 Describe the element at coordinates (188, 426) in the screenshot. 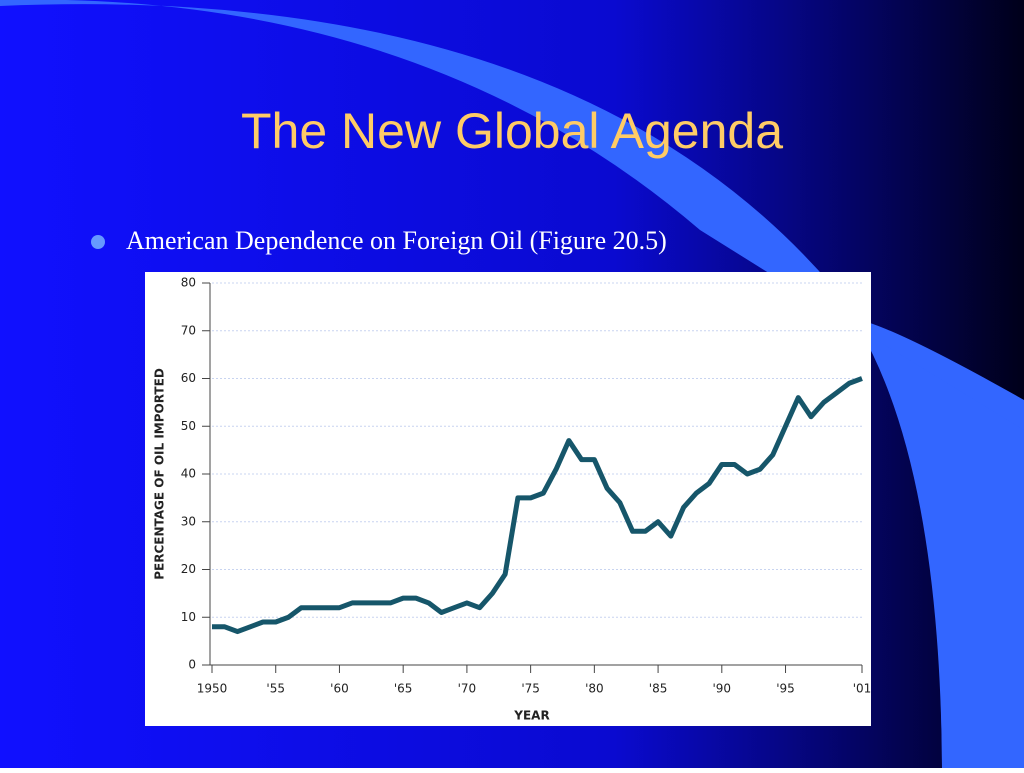

I see `y-tick-label: 50` at that location.